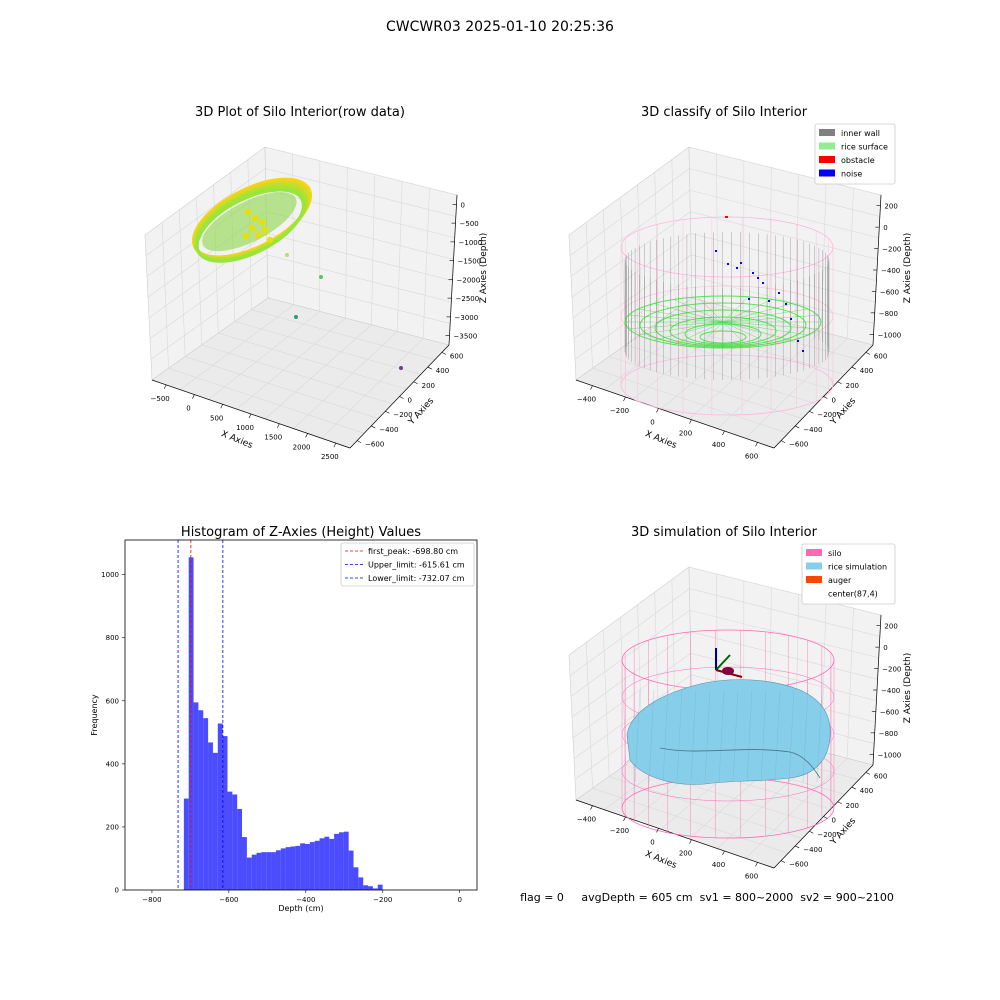  Describe the element at coordinates (840, 580) in the screenshot. I see `legend-label: auger` at that location.